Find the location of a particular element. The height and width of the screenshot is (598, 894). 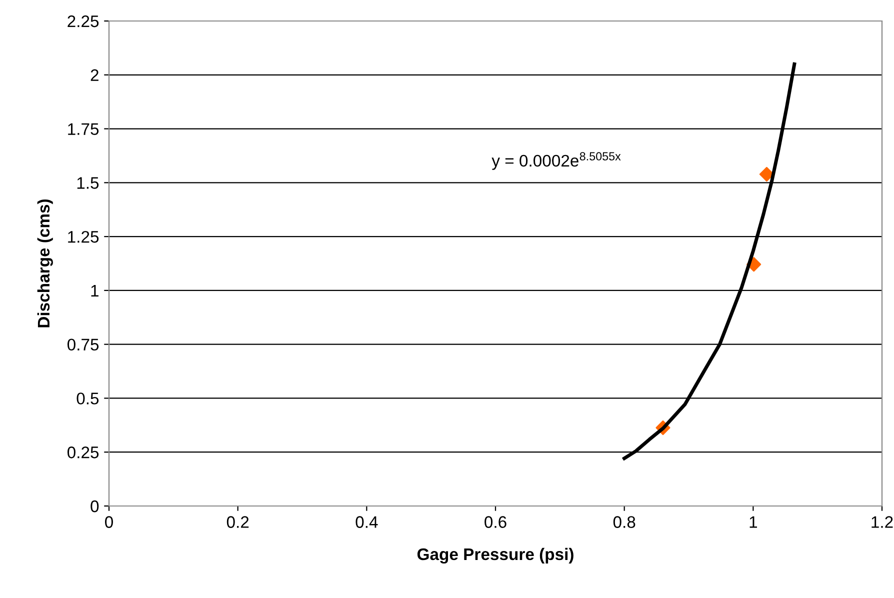

x-axis-title: Gage Pressure (psi) is located at coordinates (495, 556).